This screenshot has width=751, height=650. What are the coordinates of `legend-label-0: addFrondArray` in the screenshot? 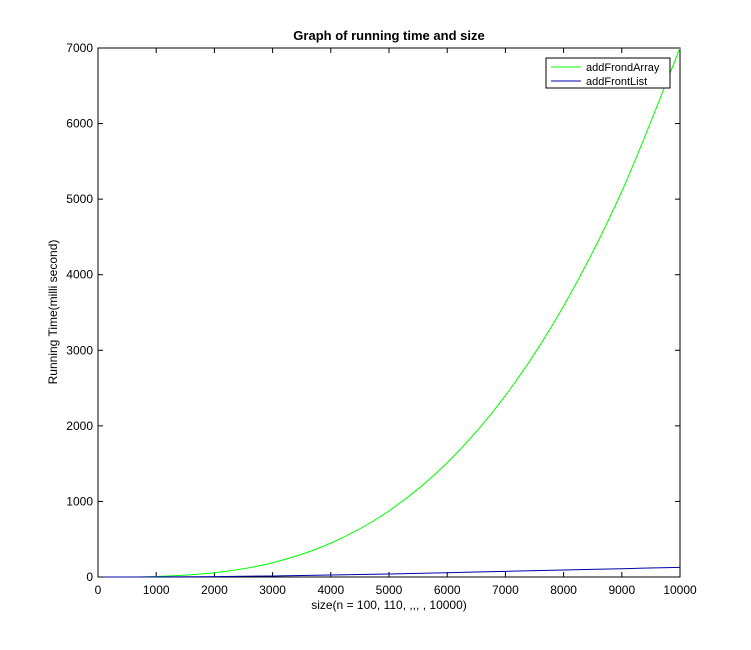 It's located at (623, 68).